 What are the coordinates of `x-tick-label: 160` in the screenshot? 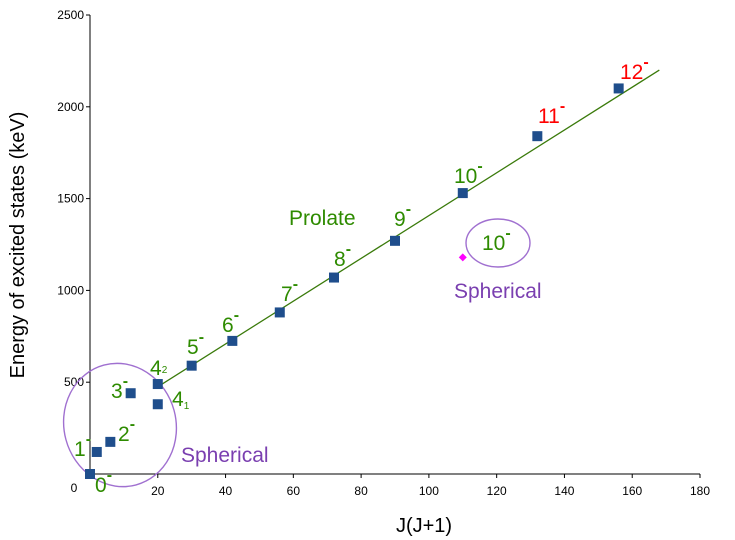 It's located at (632, 491).